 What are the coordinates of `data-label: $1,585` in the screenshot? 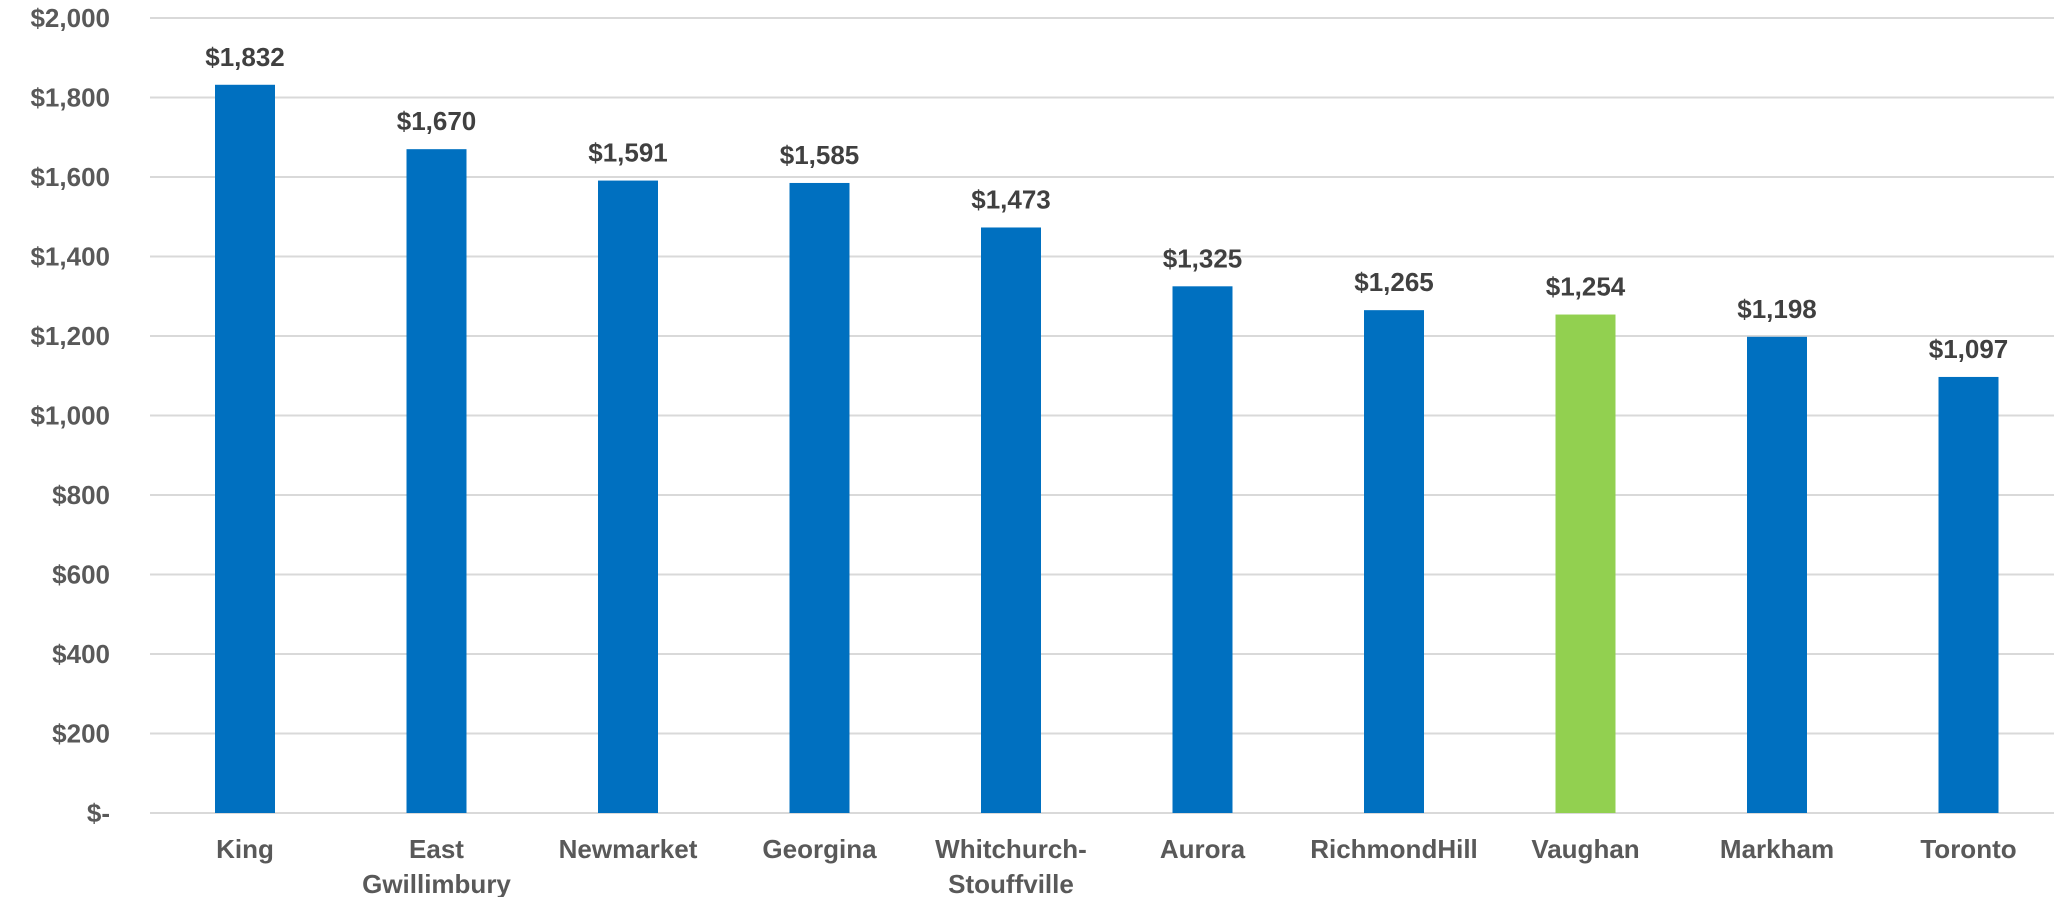 It's located at (820, 155).